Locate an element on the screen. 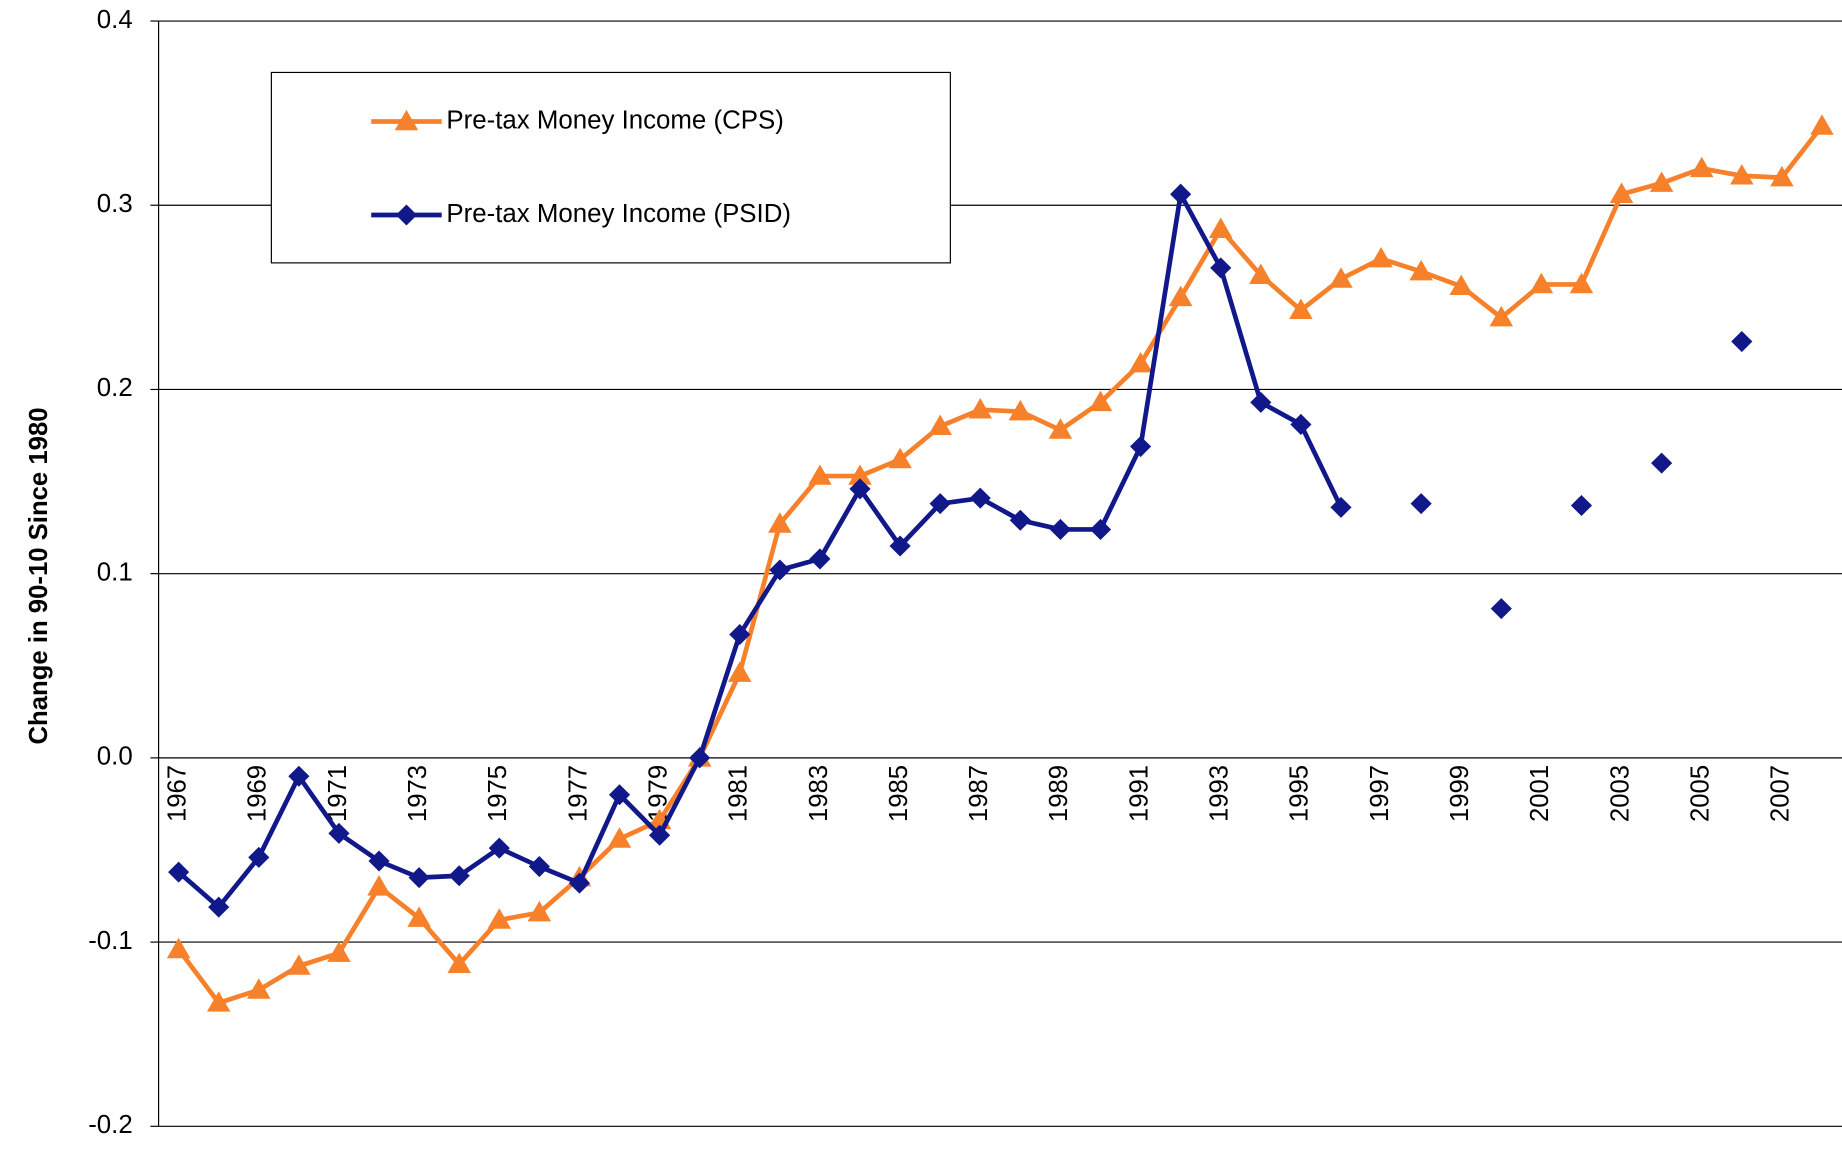 Image resolution: width=1842 pixels, height=1152 pixels. x-tick-label: 1971 is located at coordinates (338, 793).